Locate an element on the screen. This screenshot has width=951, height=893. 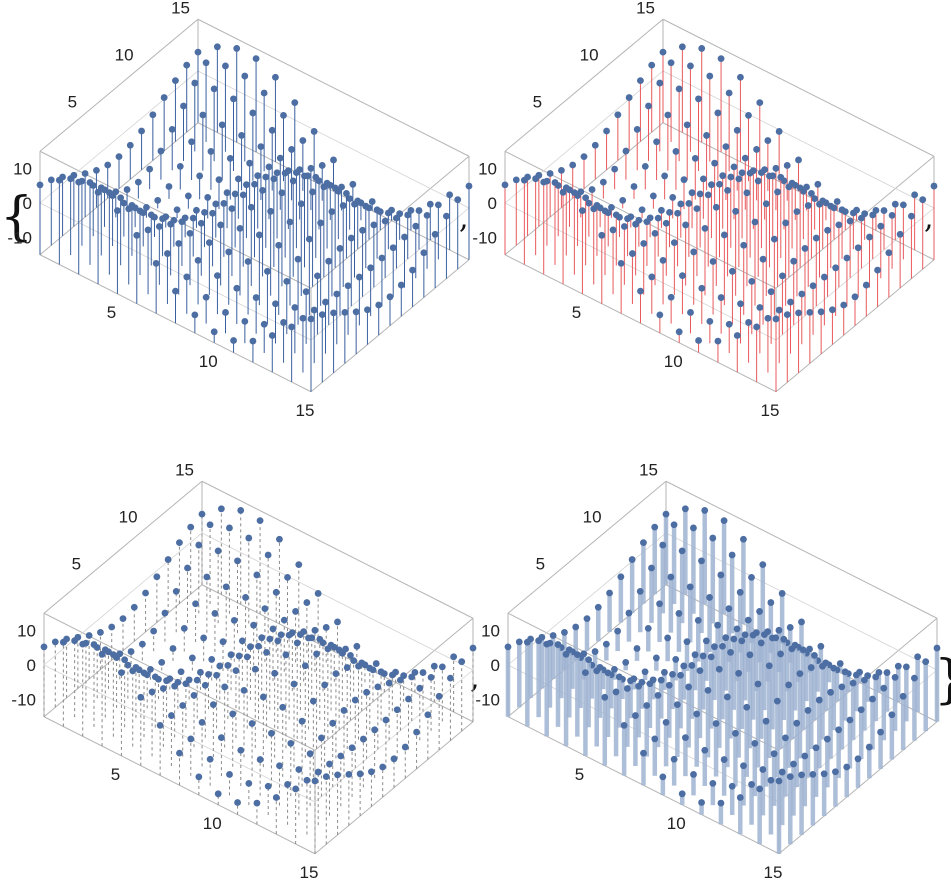
z-tick-label: 10 is located at coordinates (22, 169).